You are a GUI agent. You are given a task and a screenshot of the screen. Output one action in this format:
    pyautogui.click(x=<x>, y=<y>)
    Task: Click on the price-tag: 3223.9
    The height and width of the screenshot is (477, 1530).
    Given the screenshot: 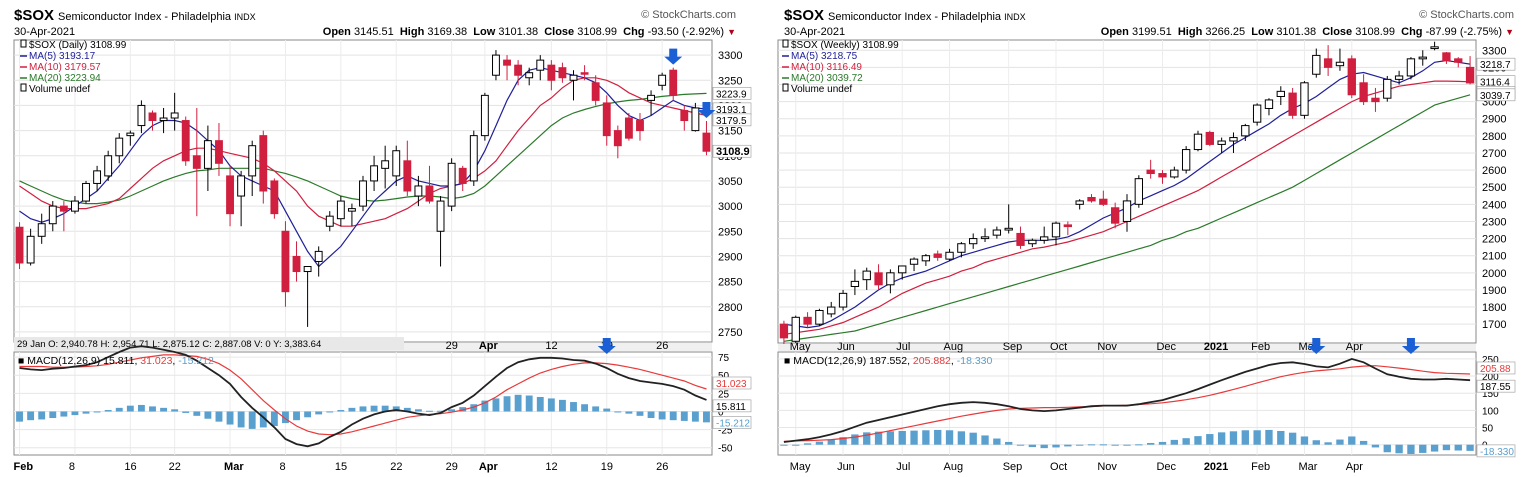 What is the action you would take?
    pyautogui.click(x=731, y=94)
    